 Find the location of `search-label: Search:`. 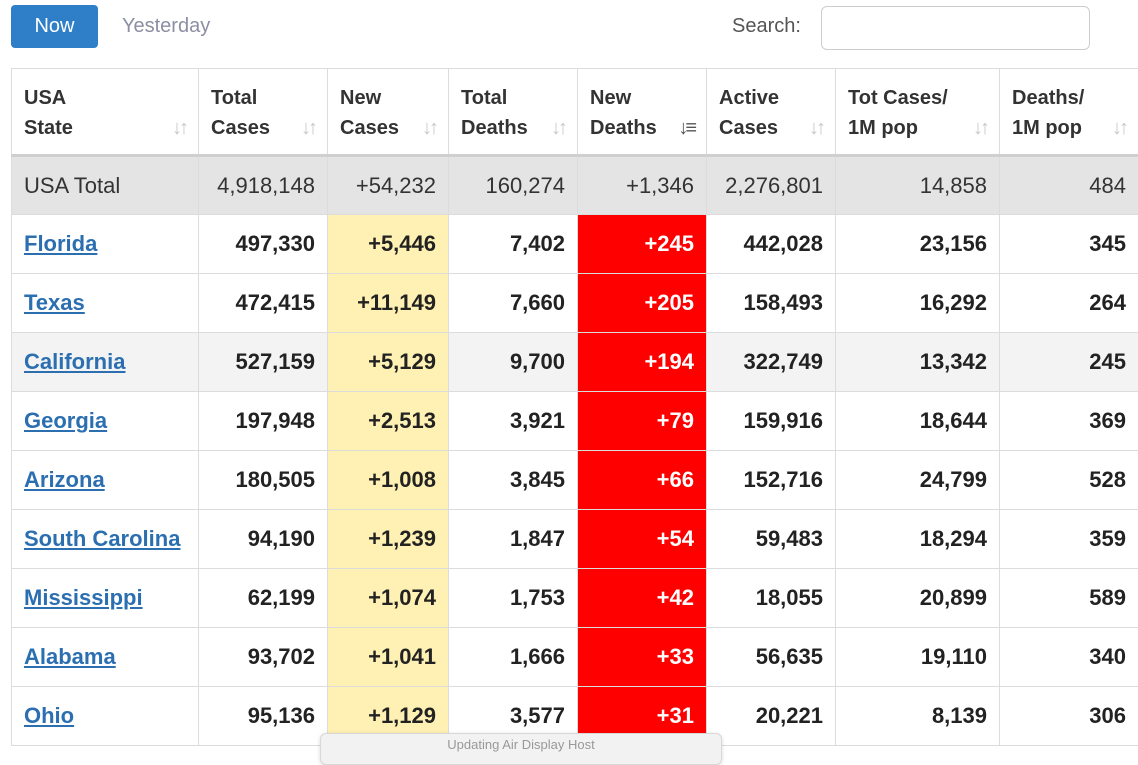

search-label: Search: is located at coordinates (766, 26).